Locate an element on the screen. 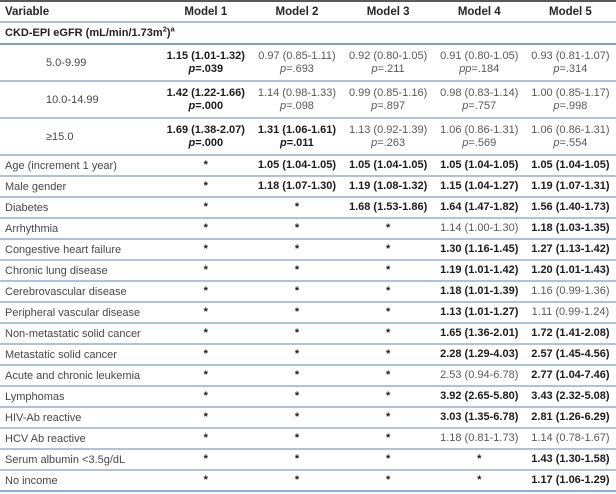  p-value: p=.554 is located at coordinates (570, 143).